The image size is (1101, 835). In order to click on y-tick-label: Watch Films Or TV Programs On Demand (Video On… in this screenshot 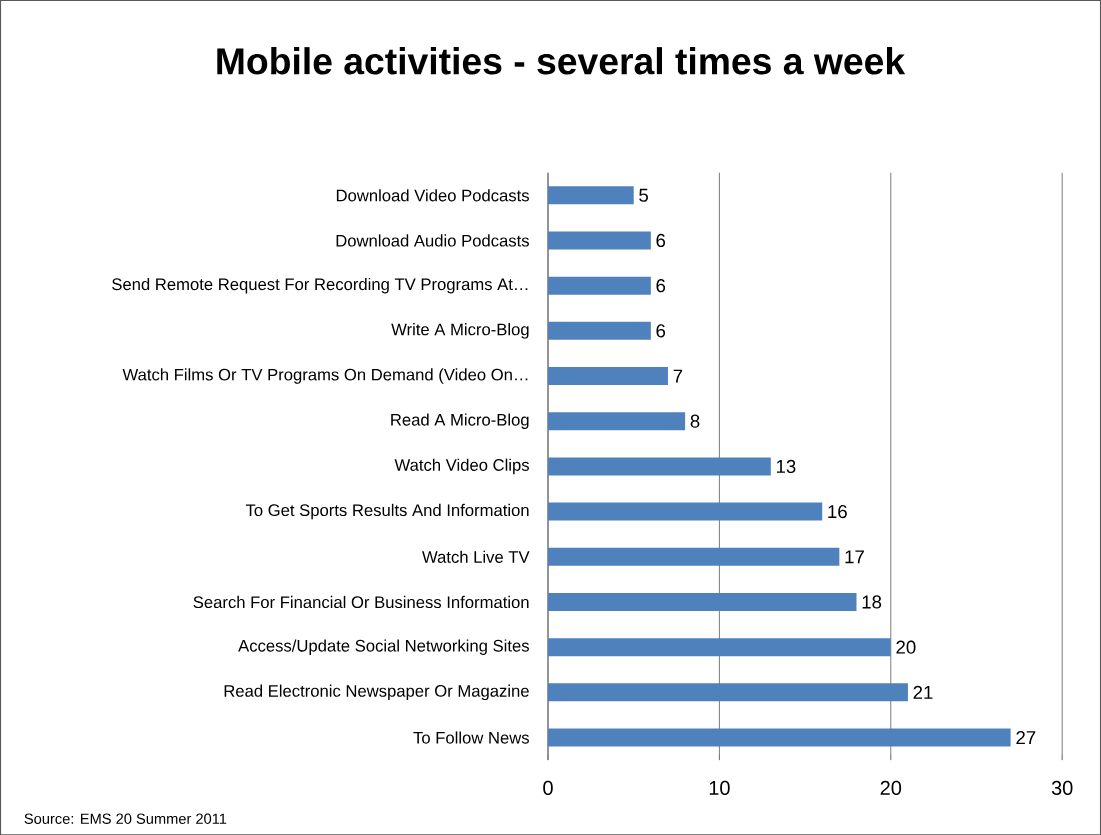, I will do `click(325, 376)`.